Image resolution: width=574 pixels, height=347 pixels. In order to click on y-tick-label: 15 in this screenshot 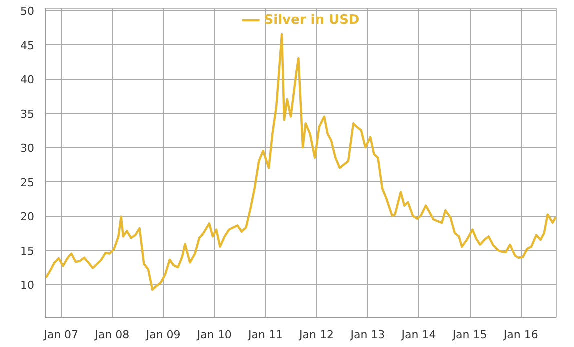, I will do `click(27, 251)`.